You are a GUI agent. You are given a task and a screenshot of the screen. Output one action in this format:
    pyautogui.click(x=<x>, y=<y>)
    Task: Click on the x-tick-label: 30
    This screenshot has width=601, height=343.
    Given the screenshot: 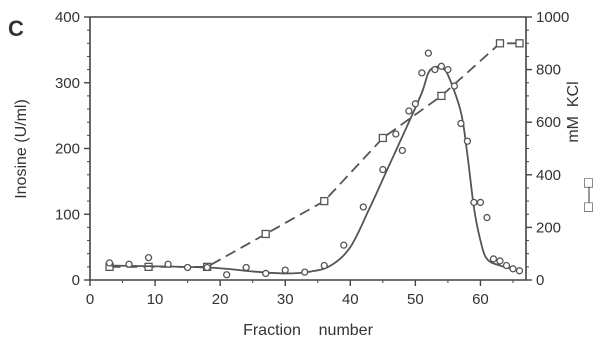 What is the action you would take?
    pyautogui.click(x=285, y=299)
    